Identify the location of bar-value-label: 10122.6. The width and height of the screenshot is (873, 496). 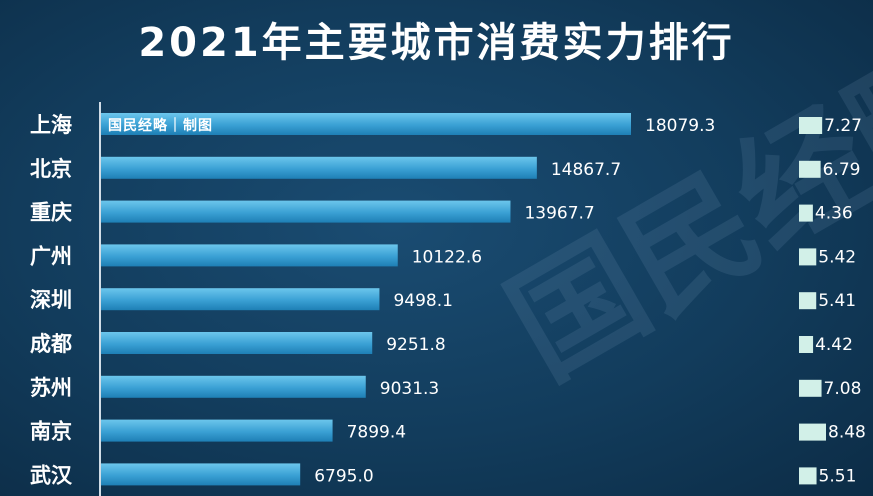
(447, 257).